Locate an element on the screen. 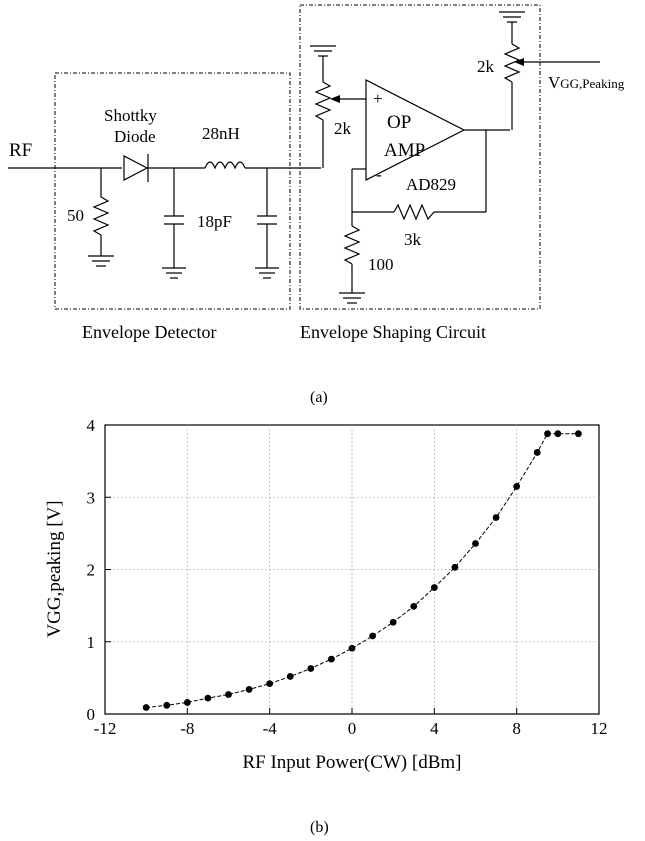  input-potentiometer is located at coordinates (338, 106).